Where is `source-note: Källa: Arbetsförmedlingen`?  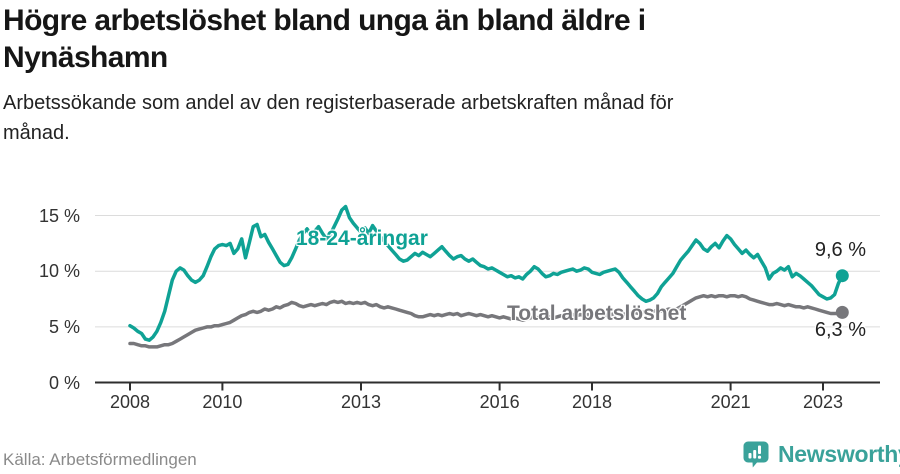
source-note: Källa: Arbetsförmedlingen is located at coordinates (100, 459).